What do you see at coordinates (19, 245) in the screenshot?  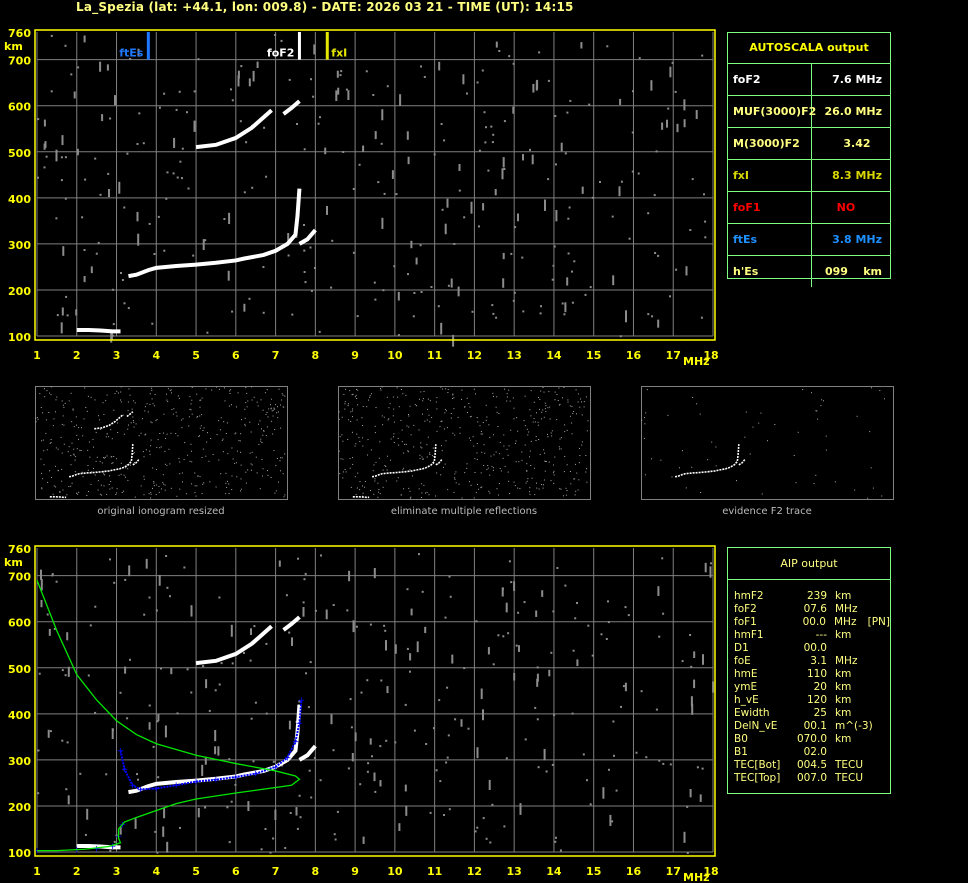 I see `y-tick-label: 300` at bounding box center [19, 245].